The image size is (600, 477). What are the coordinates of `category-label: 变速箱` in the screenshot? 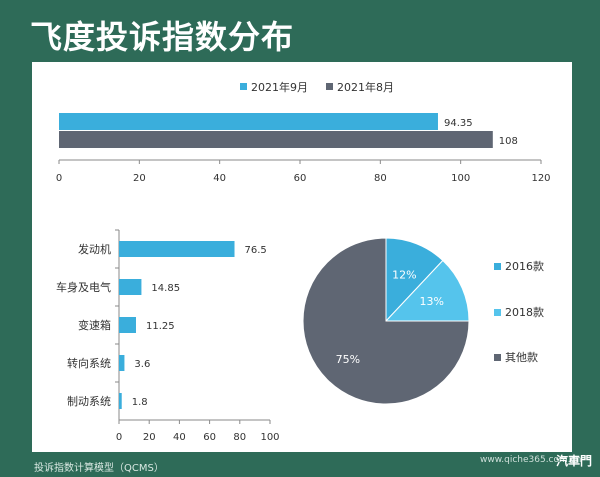 It's located at (94, 325).